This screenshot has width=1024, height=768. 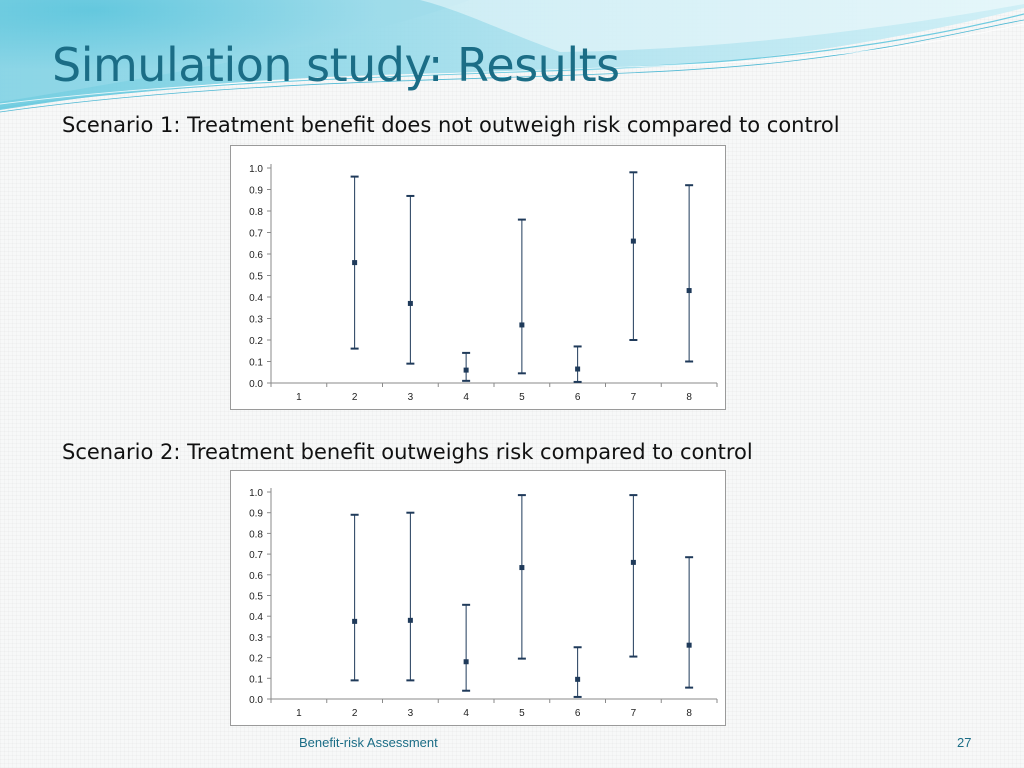 What do you see at coordinates (964, 742) in the screenshot?
I see `page-number: 27` at bounding box center [964, 742].